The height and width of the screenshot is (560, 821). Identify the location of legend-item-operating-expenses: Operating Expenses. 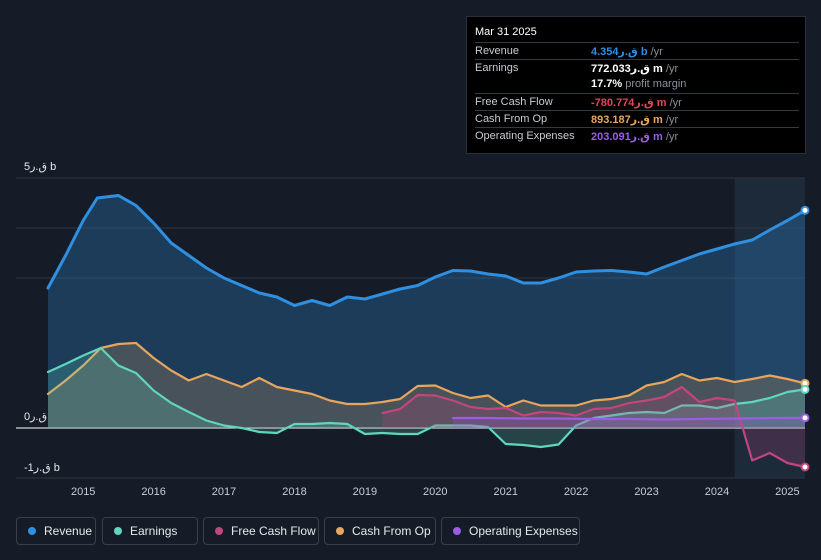
(510, 531).